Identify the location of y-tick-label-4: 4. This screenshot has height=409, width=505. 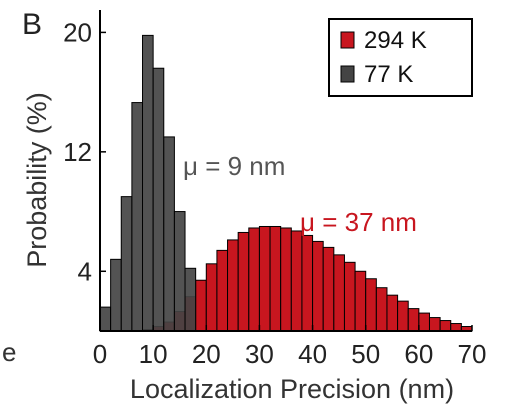
(85, 271).